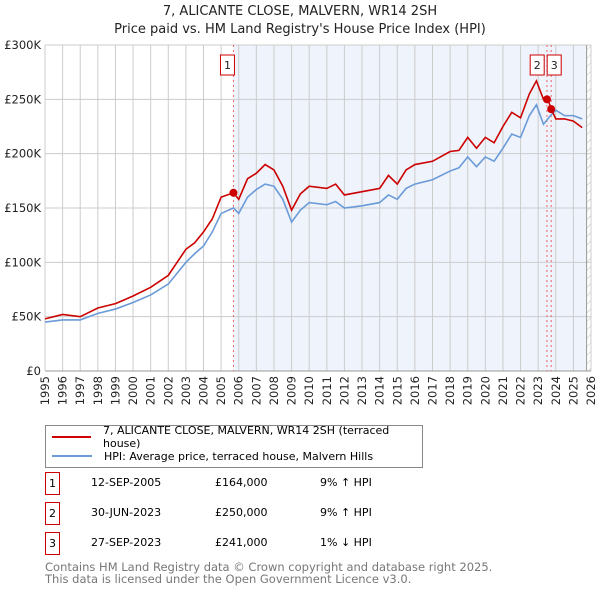 This screenshot has width=600, height=590. Describe the element at coordinates (45, 390) in the screenshot. I see `x-tick-label: 1995` at that location.